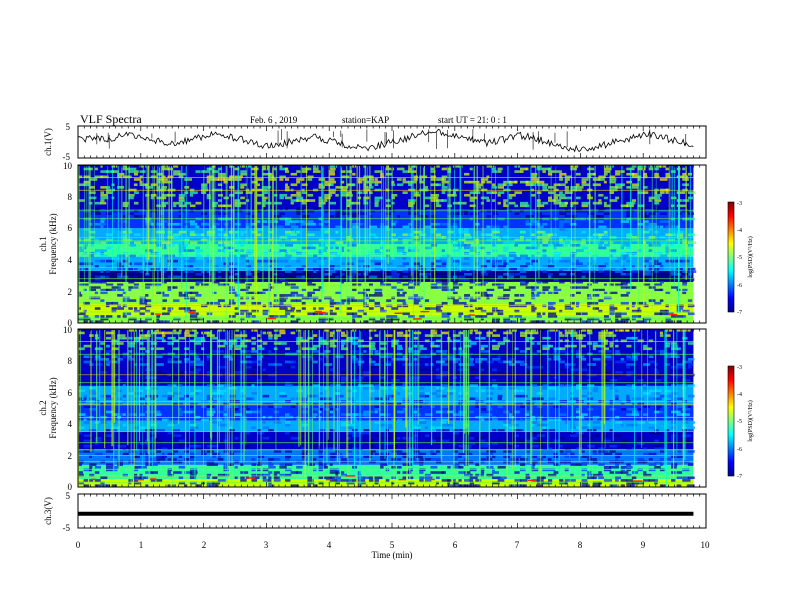  What do you see at coordinates (739, 477) in the screenshot?
I see `ch2-cb-tick-m7: -7` at bounding box center [739, 477].